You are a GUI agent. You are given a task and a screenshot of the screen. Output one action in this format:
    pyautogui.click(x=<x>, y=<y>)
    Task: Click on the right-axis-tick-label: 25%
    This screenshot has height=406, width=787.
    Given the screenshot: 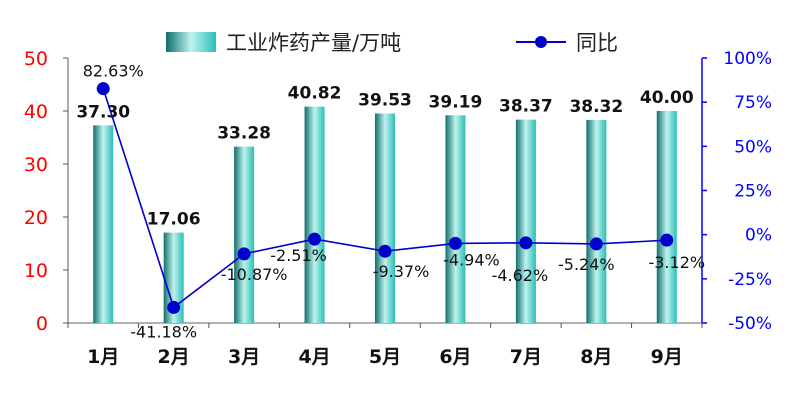 What is the action you would take?
    pyautogui.click(x=753, y=192)
    